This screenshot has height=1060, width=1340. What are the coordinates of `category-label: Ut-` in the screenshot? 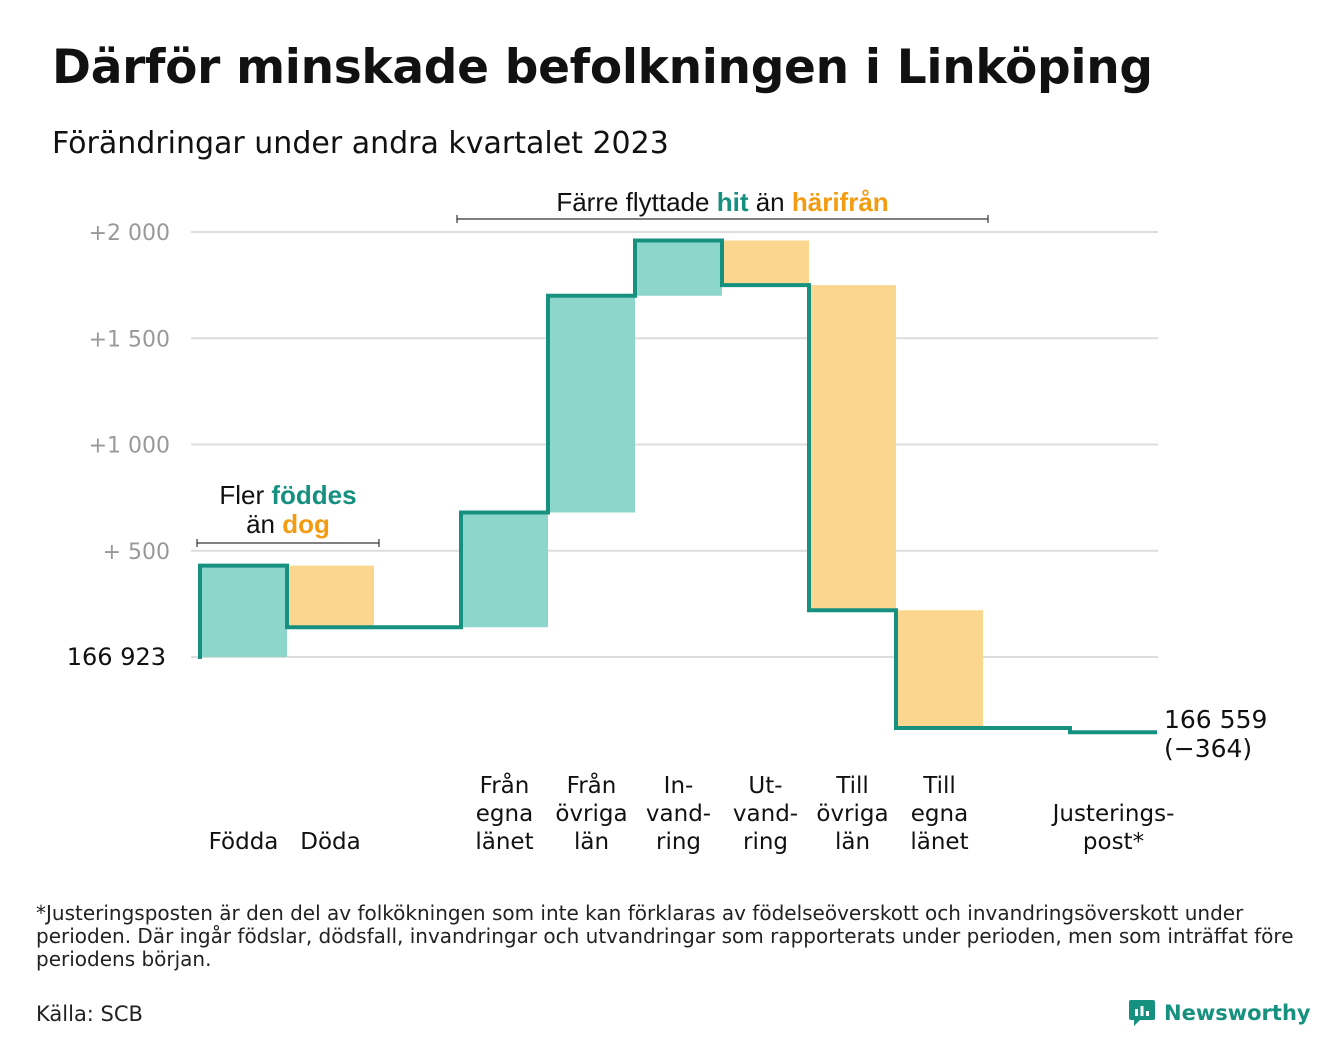 It's located at (765, 786).